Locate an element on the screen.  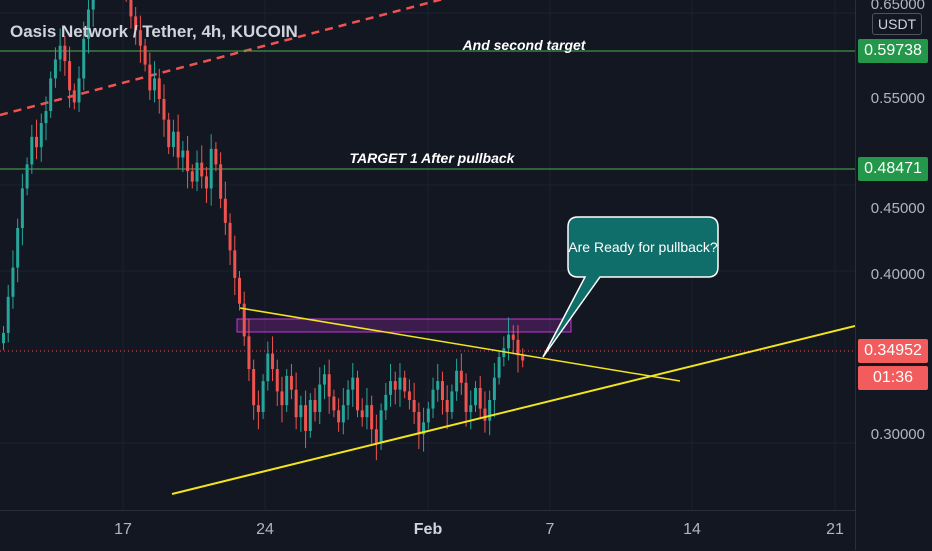
current-price-tag: 0.34952 is located at coordinates (893, 351).